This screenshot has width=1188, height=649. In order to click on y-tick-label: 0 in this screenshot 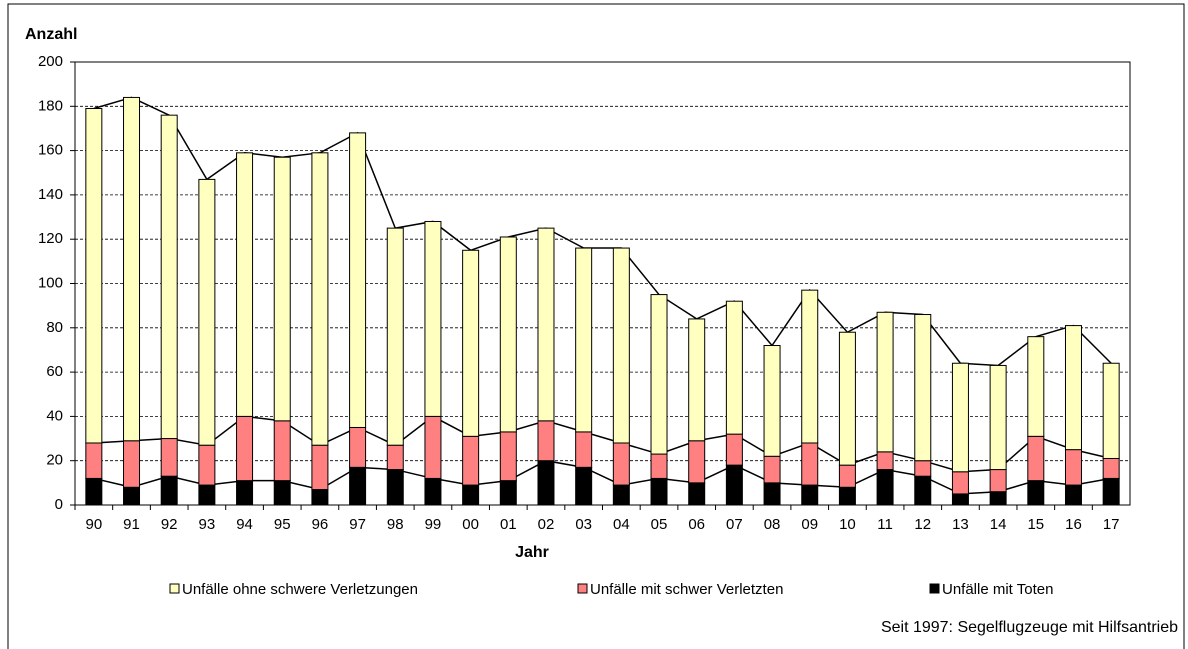, I will do `click(59, 504)`.